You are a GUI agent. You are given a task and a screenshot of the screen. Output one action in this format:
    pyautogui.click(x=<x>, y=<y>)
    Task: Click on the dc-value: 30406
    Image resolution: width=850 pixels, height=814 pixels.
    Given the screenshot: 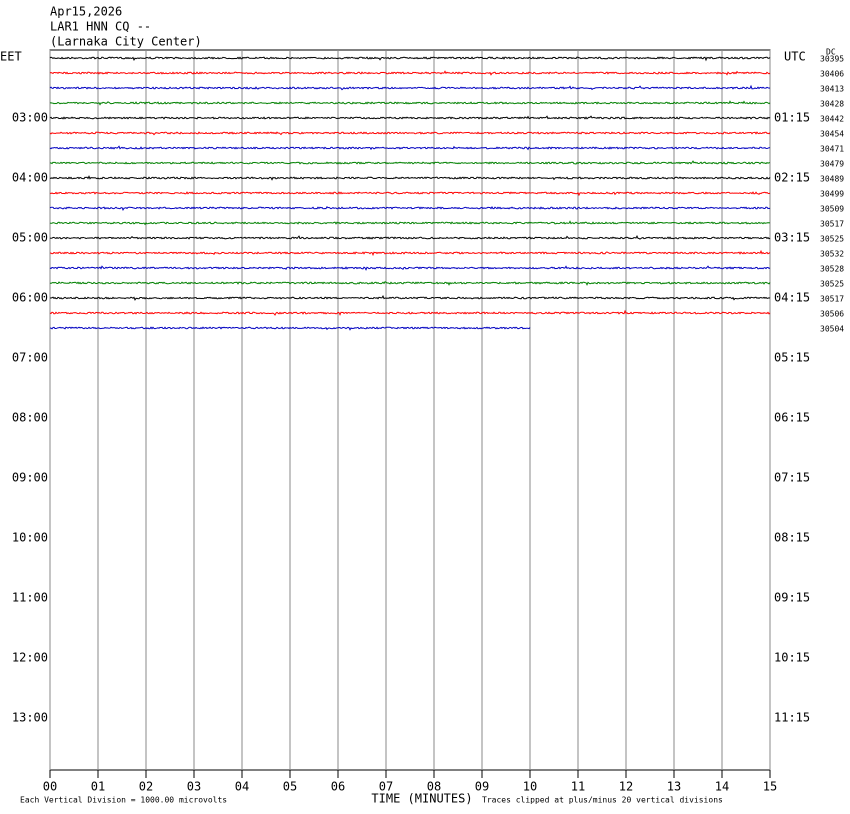 What is the action you would take?
    pyautogui.click(x=832, y=74)
    